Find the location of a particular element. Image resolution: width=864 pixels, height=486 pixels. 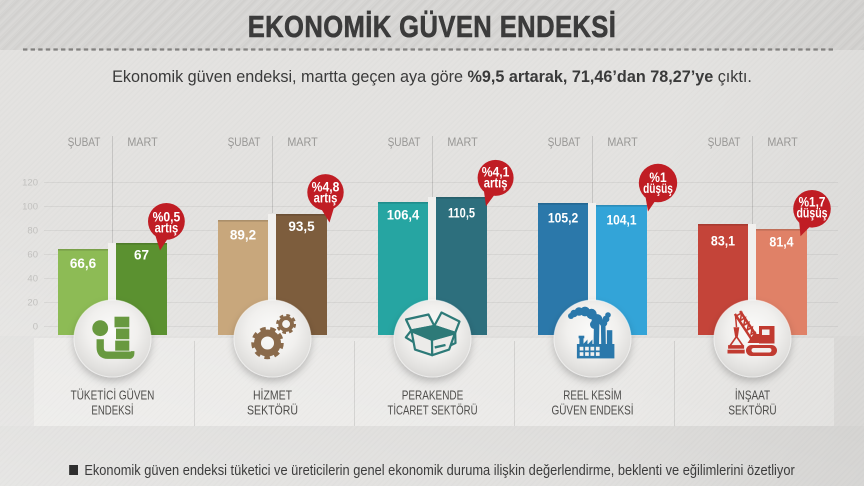

svg-text: HİZMET is located at coordinates (272, 395).